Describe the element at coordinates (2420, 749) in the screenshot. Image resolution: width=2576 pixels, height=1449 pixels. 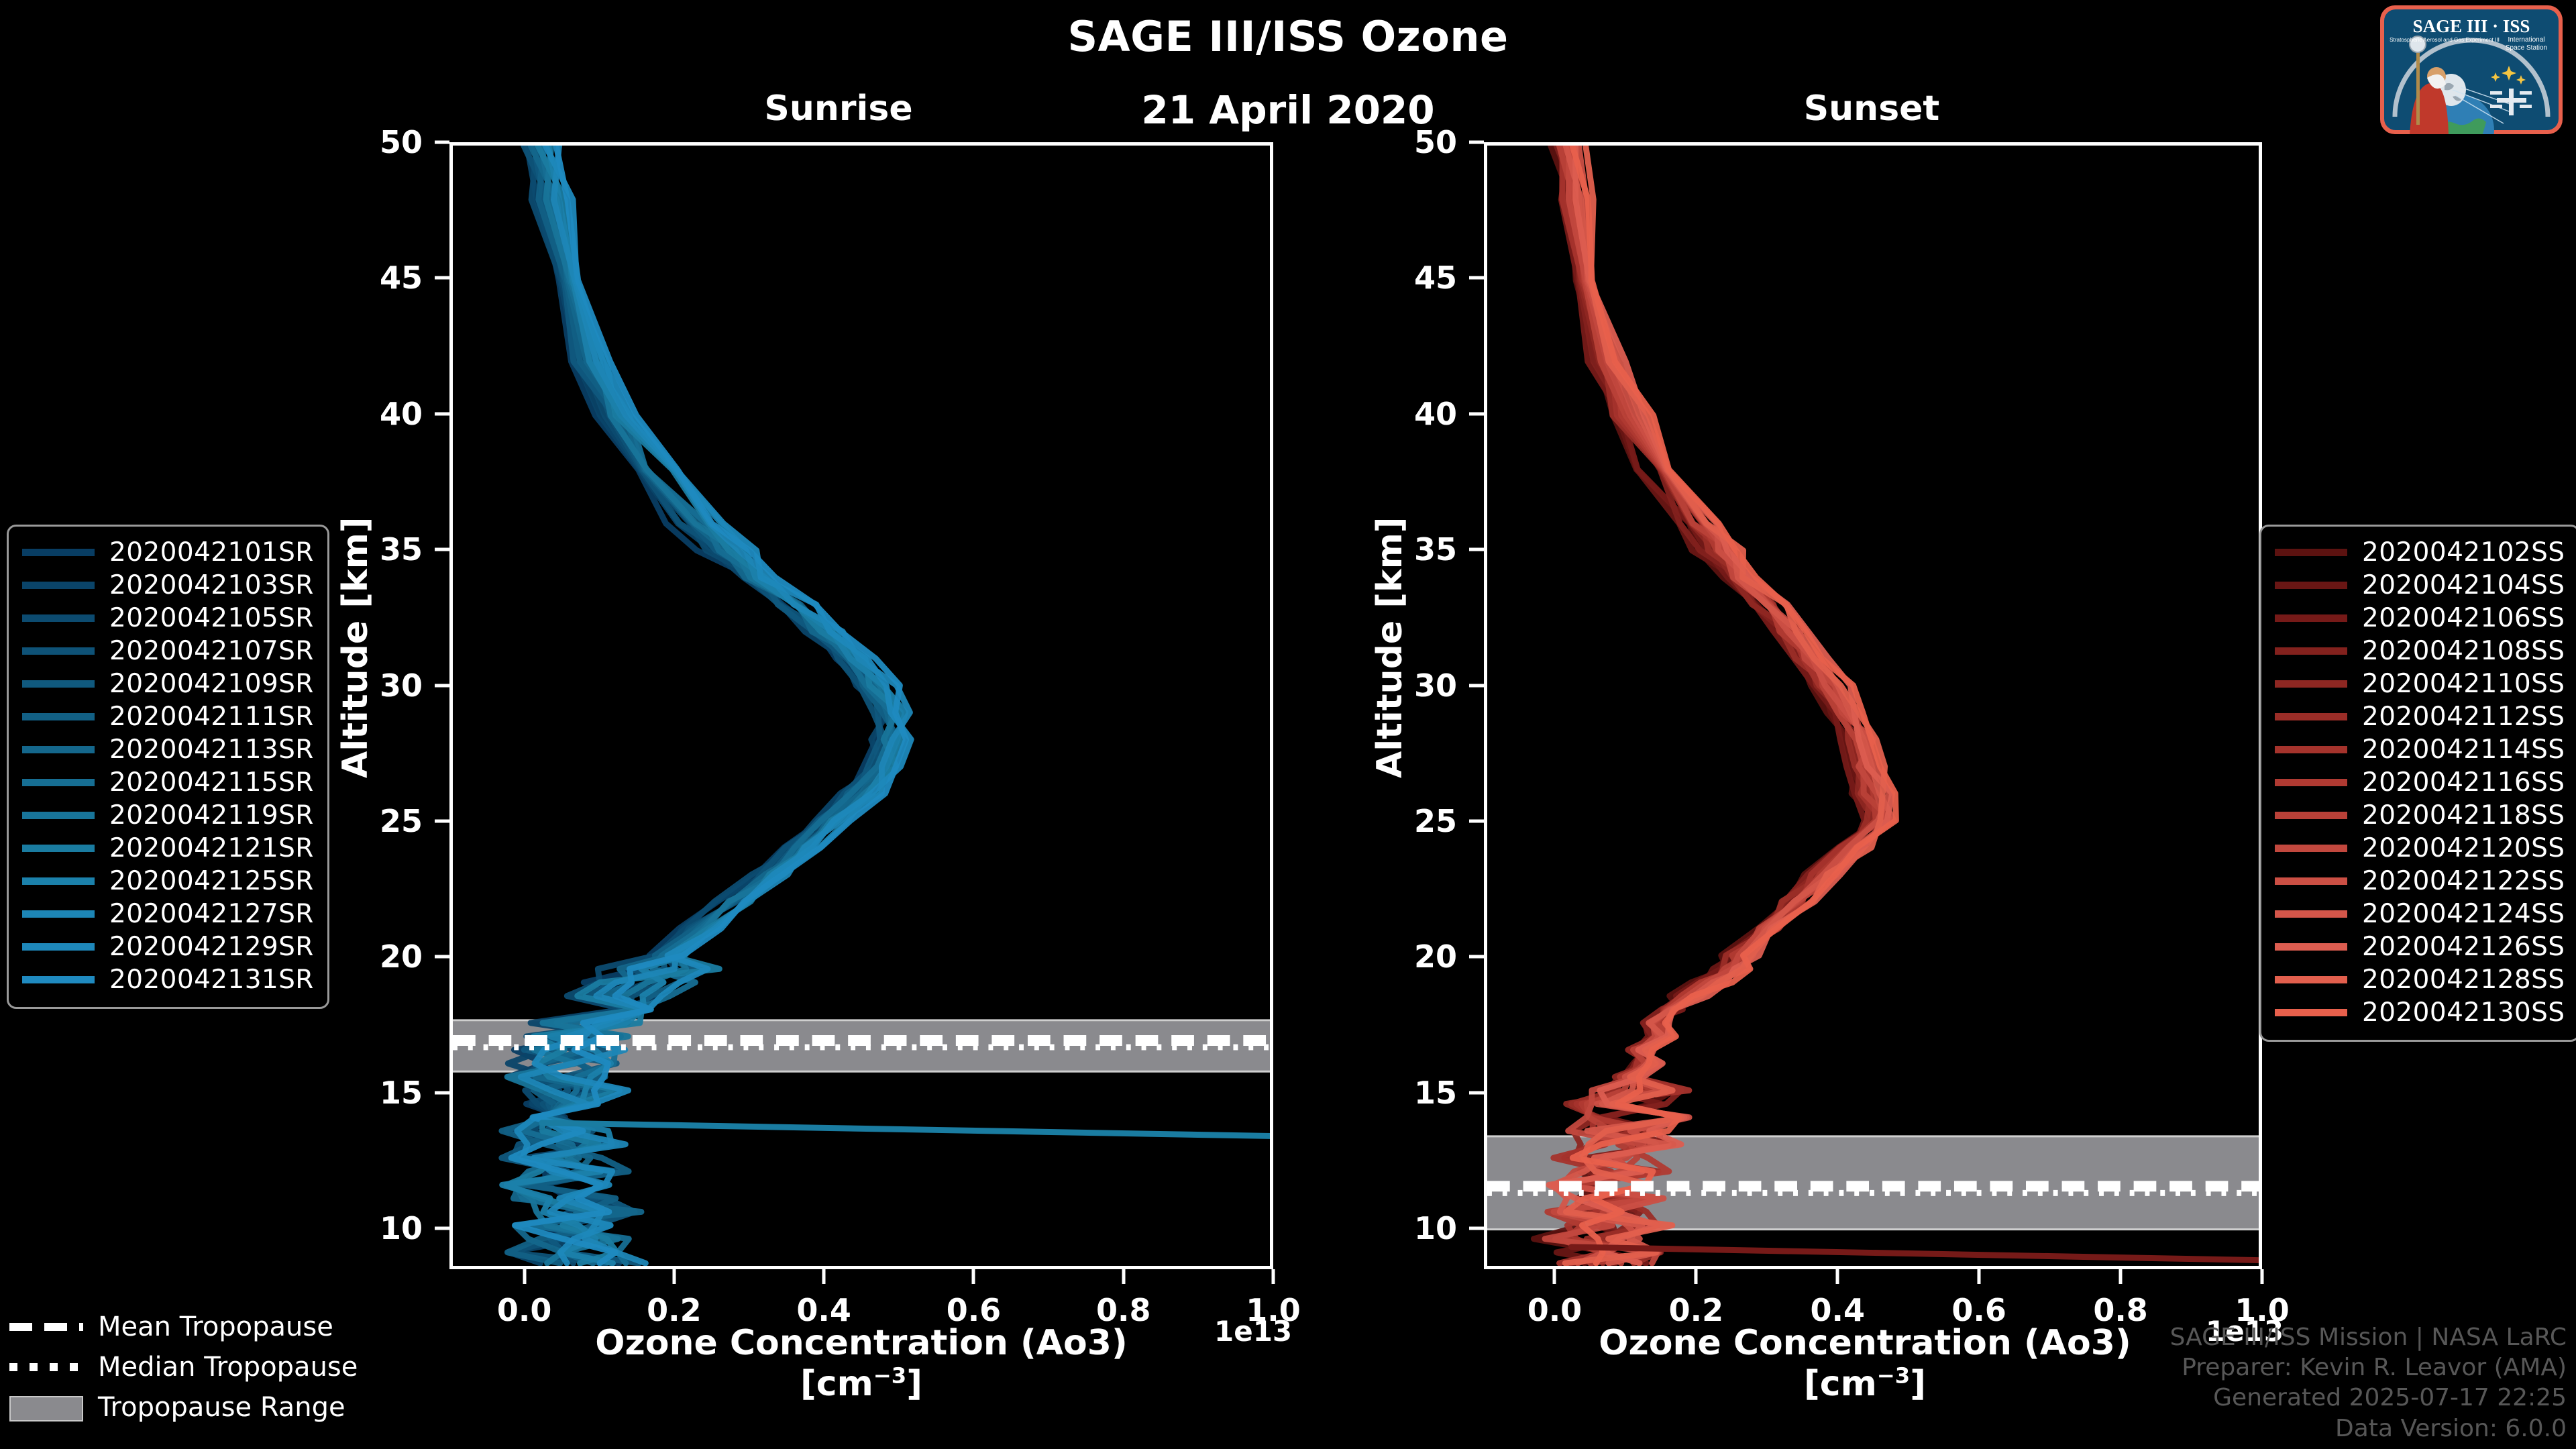
I see `legend-sunset-item: 2020042114SS` at that location.